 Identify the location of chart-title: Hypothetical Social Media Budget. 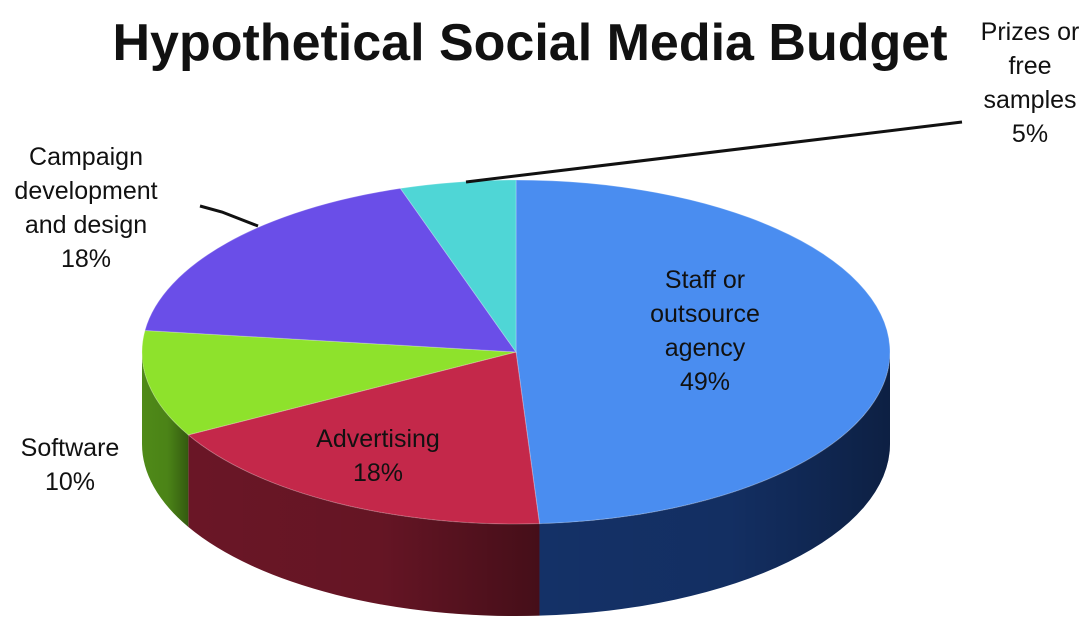
(529, 43).